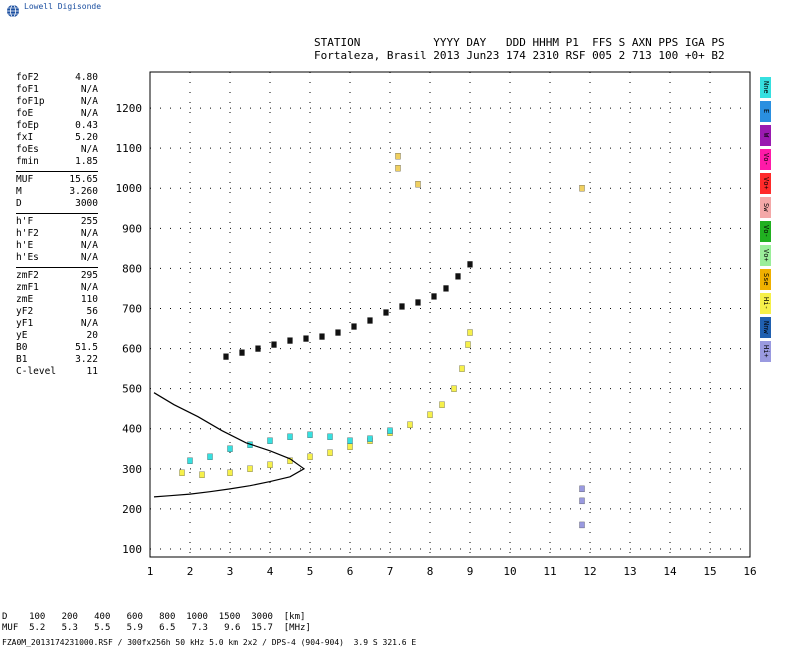 This screenshot has height=650, width=800. What do you see at coordinates (13, 11) in the screenshot?
I see `globe-icon` at bounding box center [13, 11].